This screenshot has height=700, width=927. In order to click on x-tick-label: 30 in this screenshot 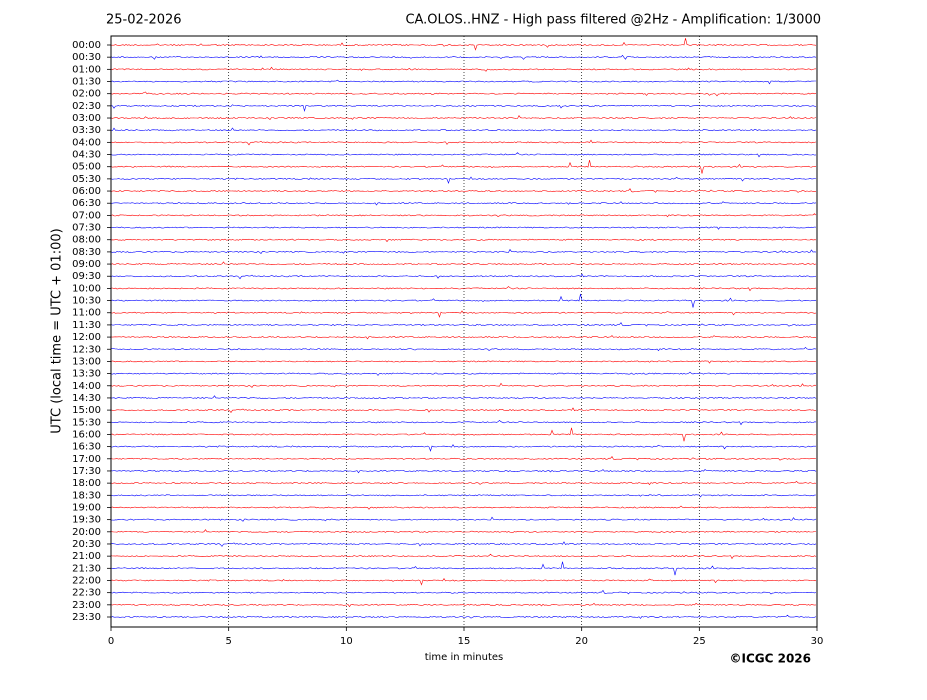, I will do `click(817, 641)`.